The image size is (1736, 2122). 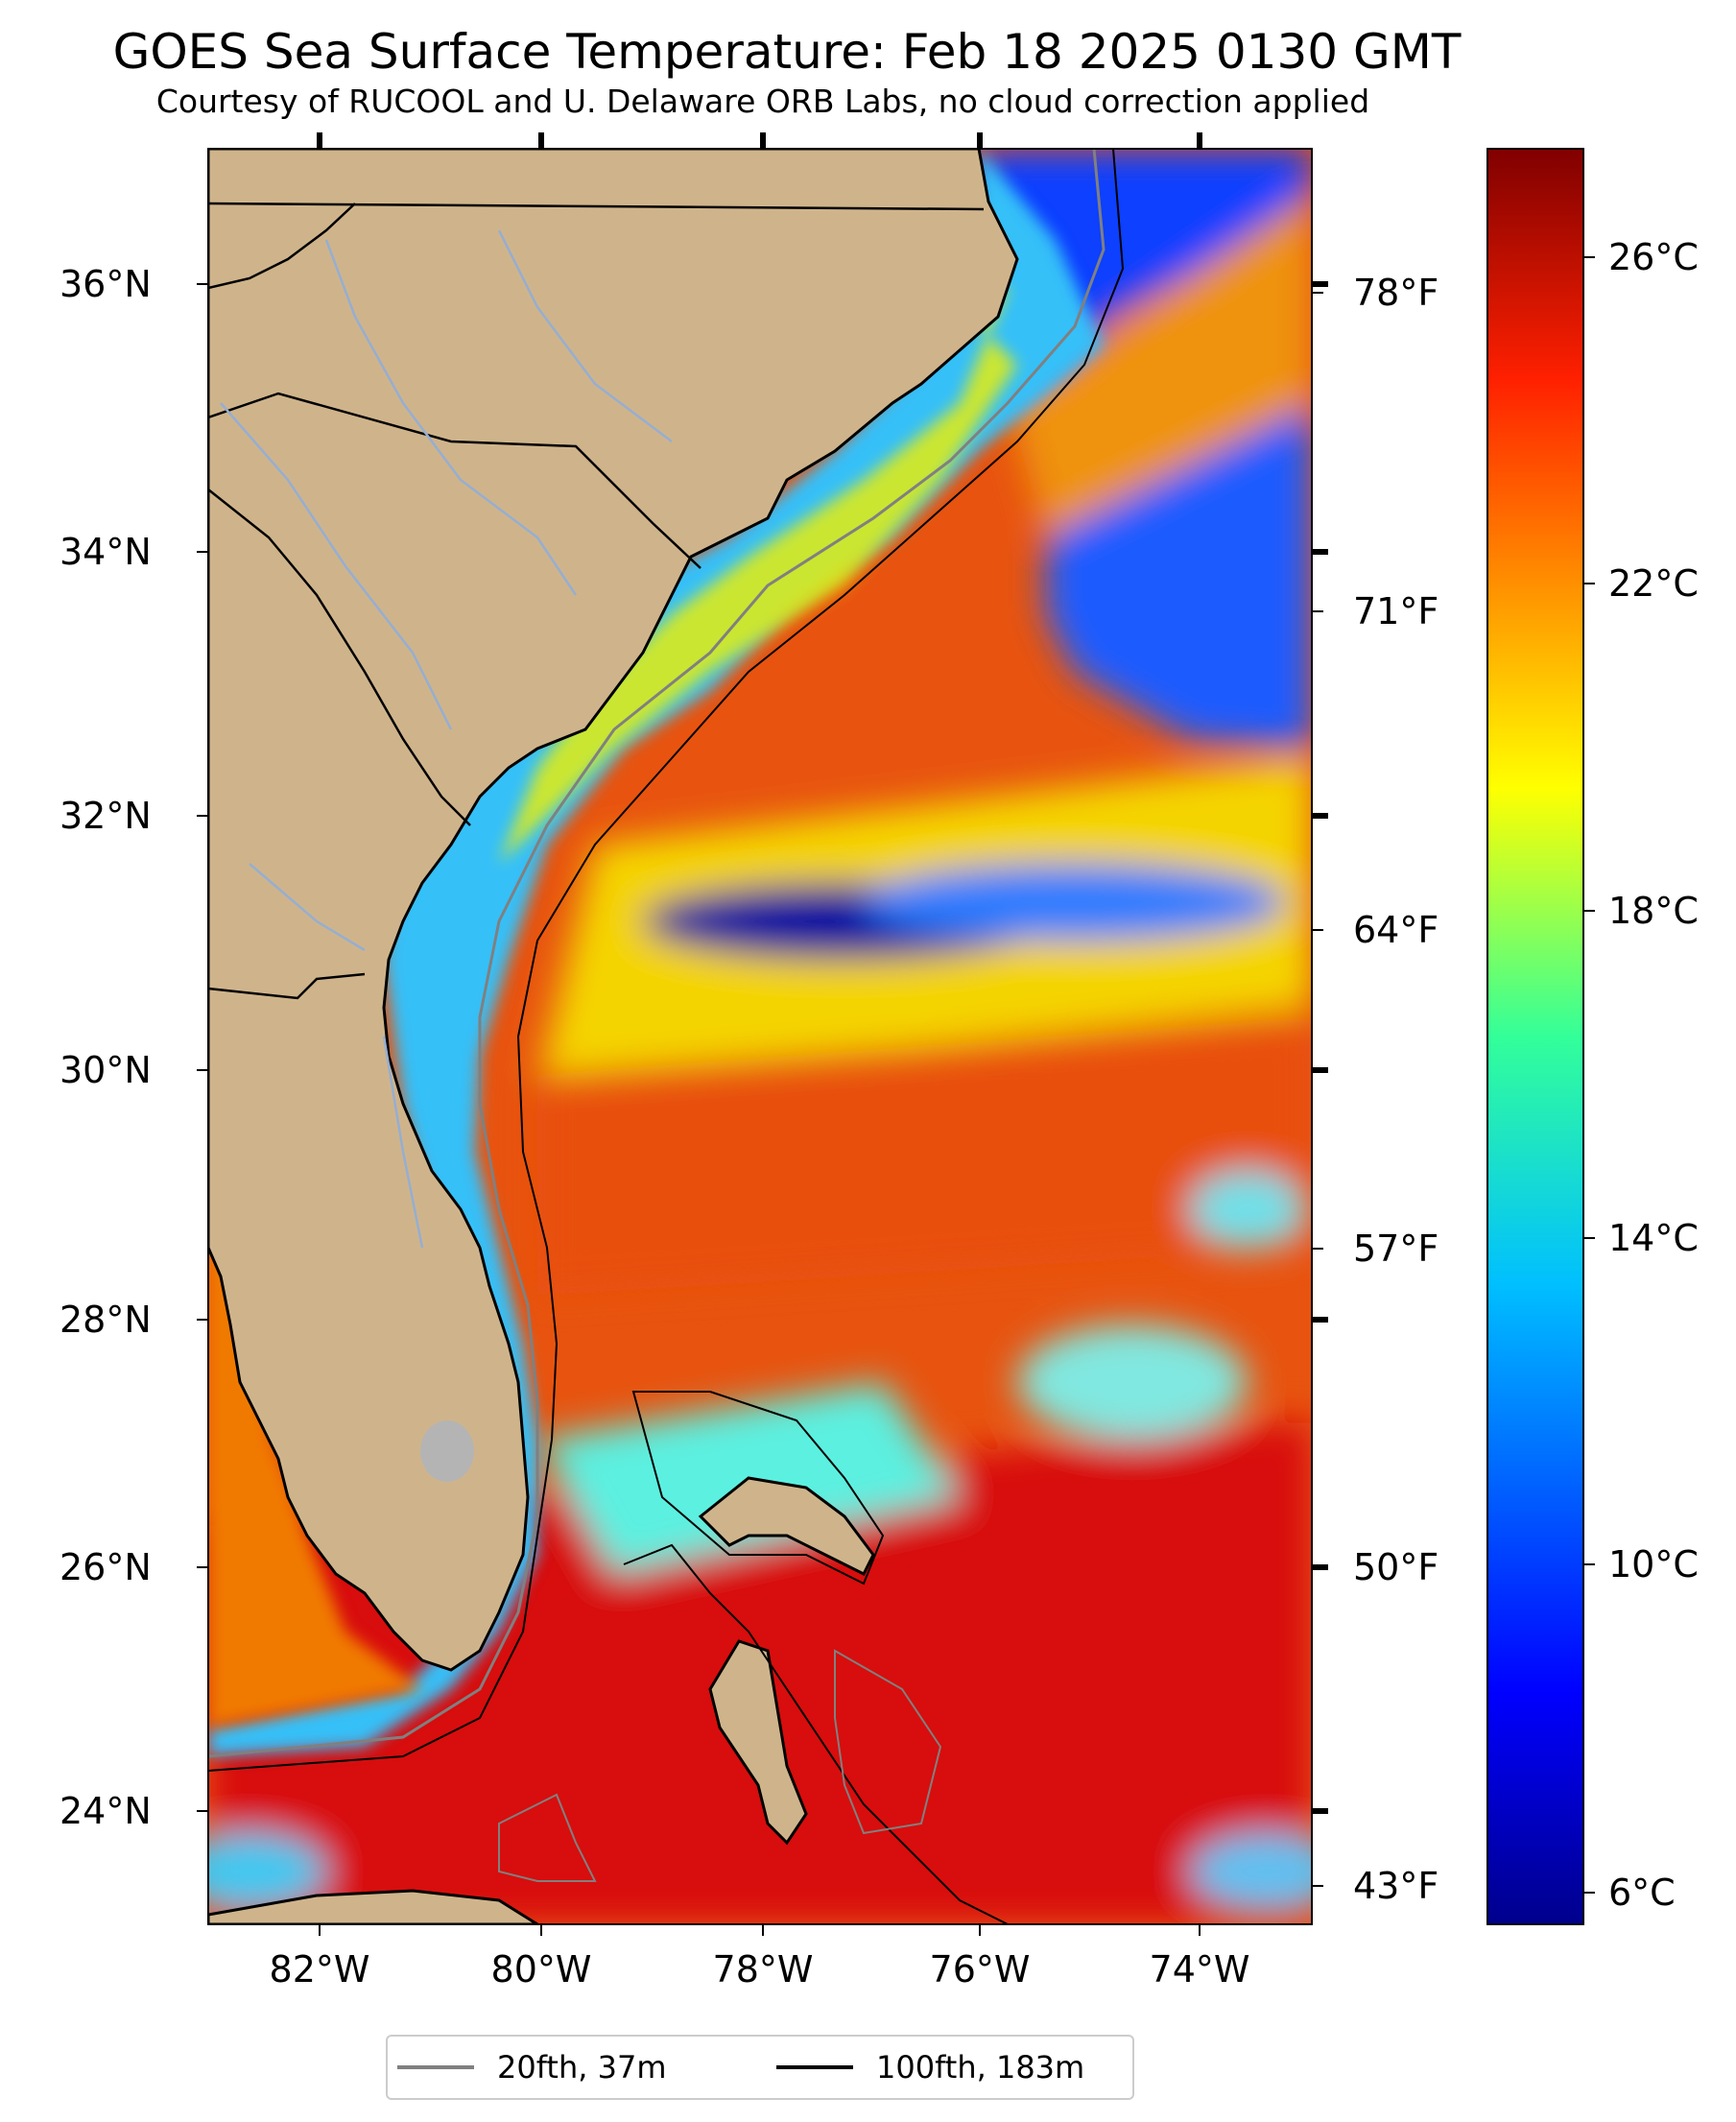 What do you see at coordinates (1589, 1075) in the screenshot?
I see `colorbar-ticks` at bounding box center [1589, 1075].